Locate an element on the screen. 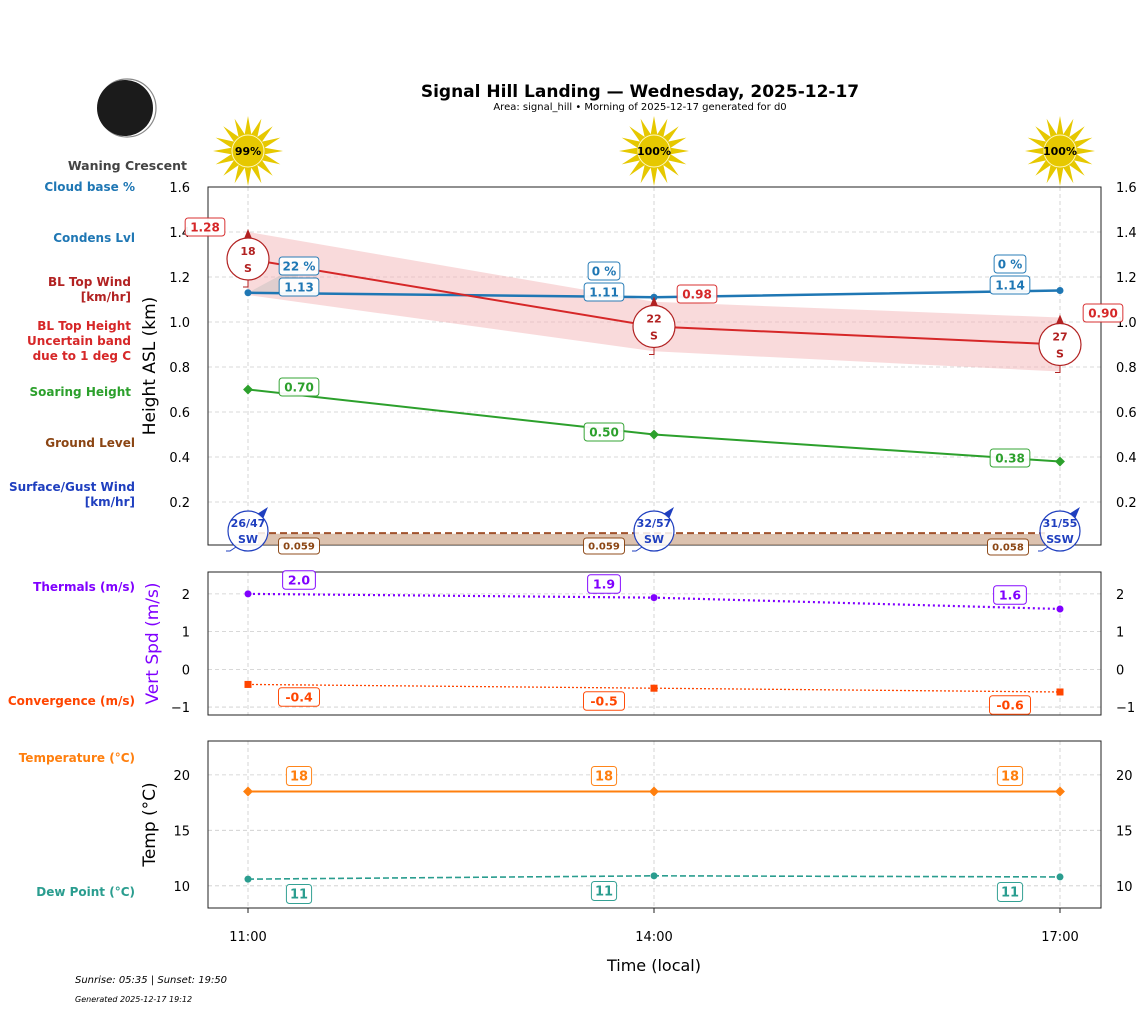 The image size is (1147, 1011). y-tick-label: 10 is located at coordinates (181, 887).